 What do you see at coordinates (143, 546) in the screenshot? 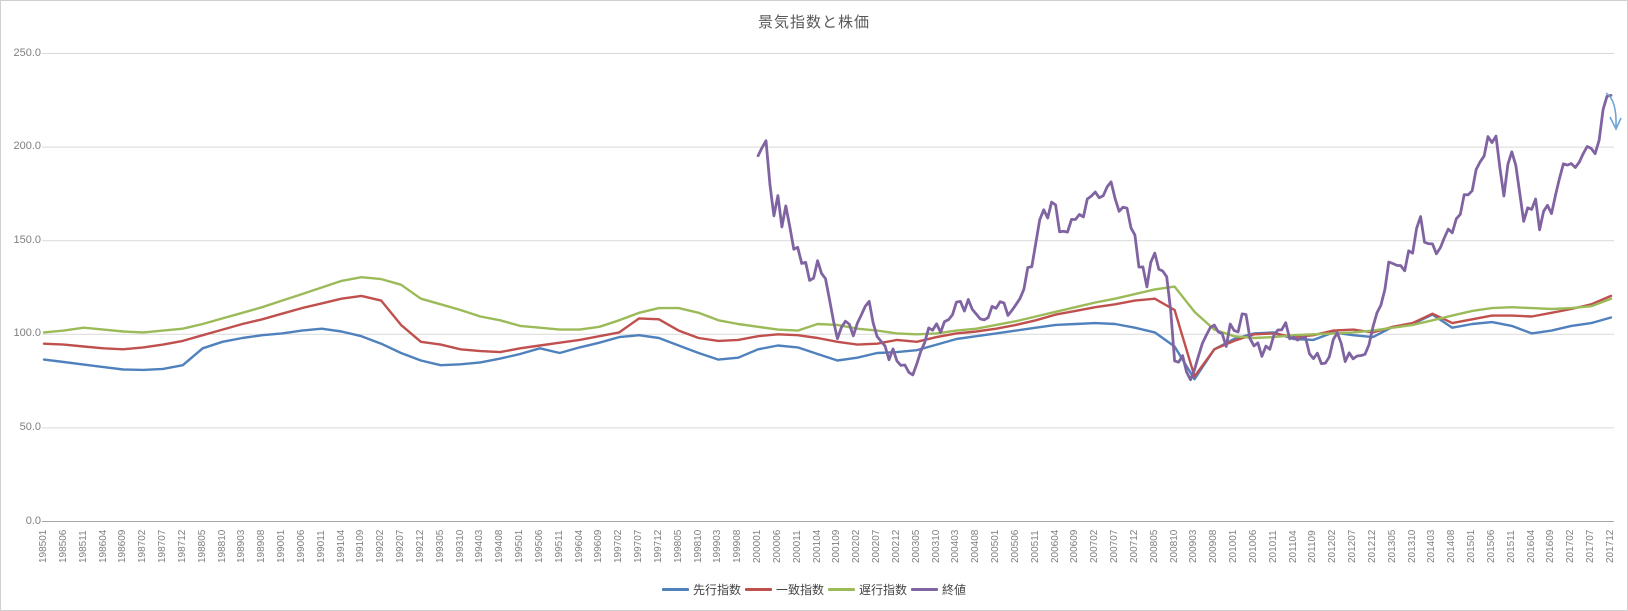
I see `x-axis-tick-label: 198702` at bounding box center [143, 546].